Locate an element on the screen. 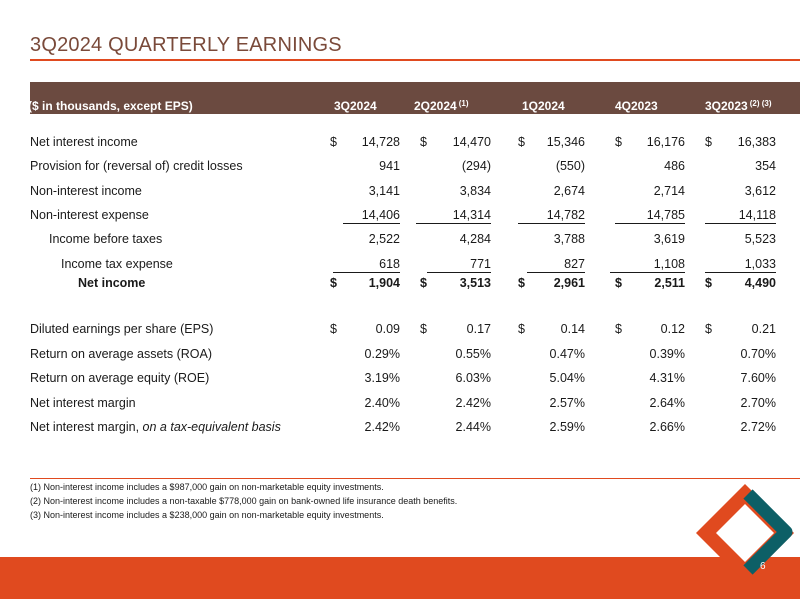  cell-value: 3,612 is located at coordinates (760, 191).